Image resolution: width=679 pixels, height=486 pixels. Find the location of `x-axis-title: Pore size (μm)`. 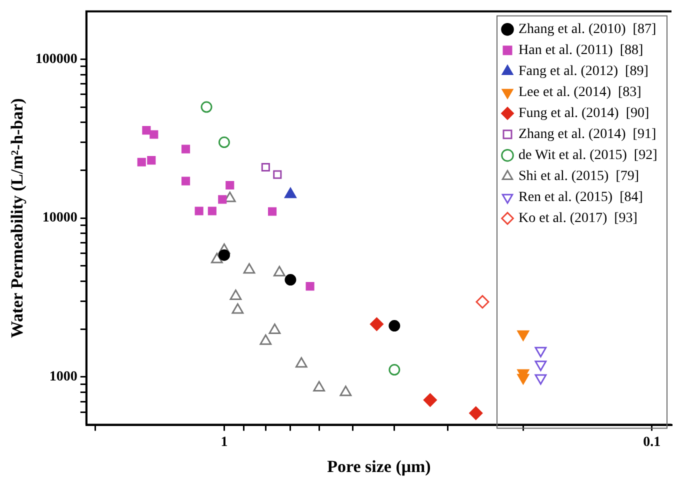

x-axis-title: Pore size (μm) is located at coordinates (379, 466).